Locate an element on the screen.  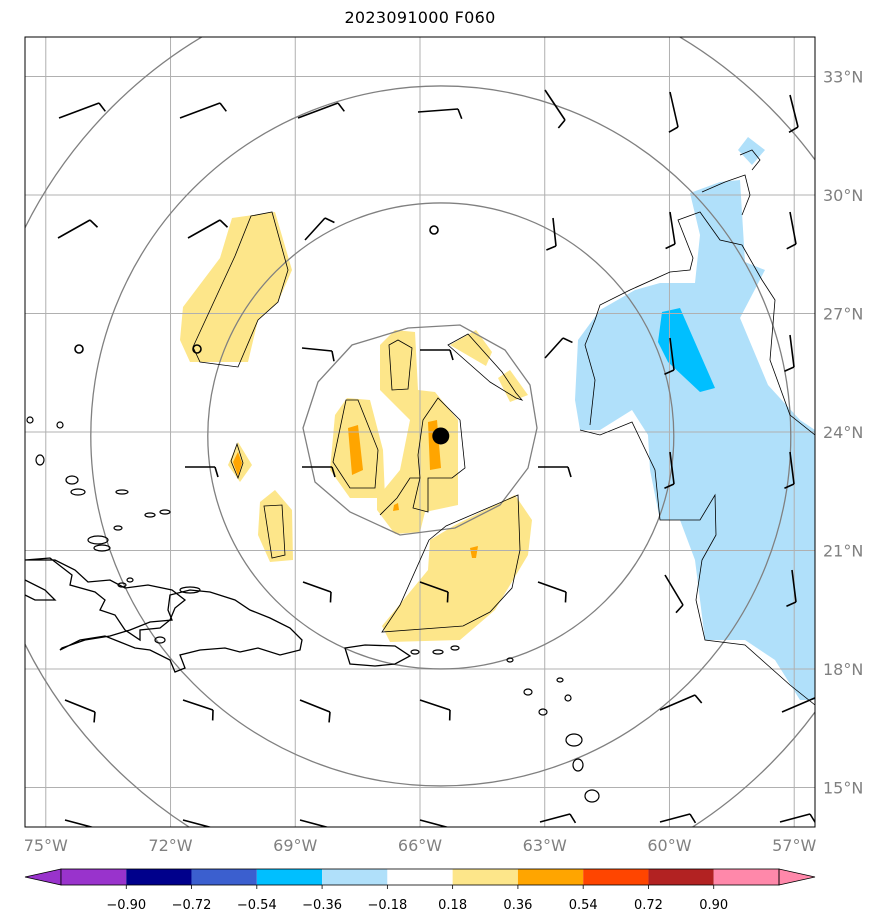
calm-wind-marker is located at coordinates (79, 349).